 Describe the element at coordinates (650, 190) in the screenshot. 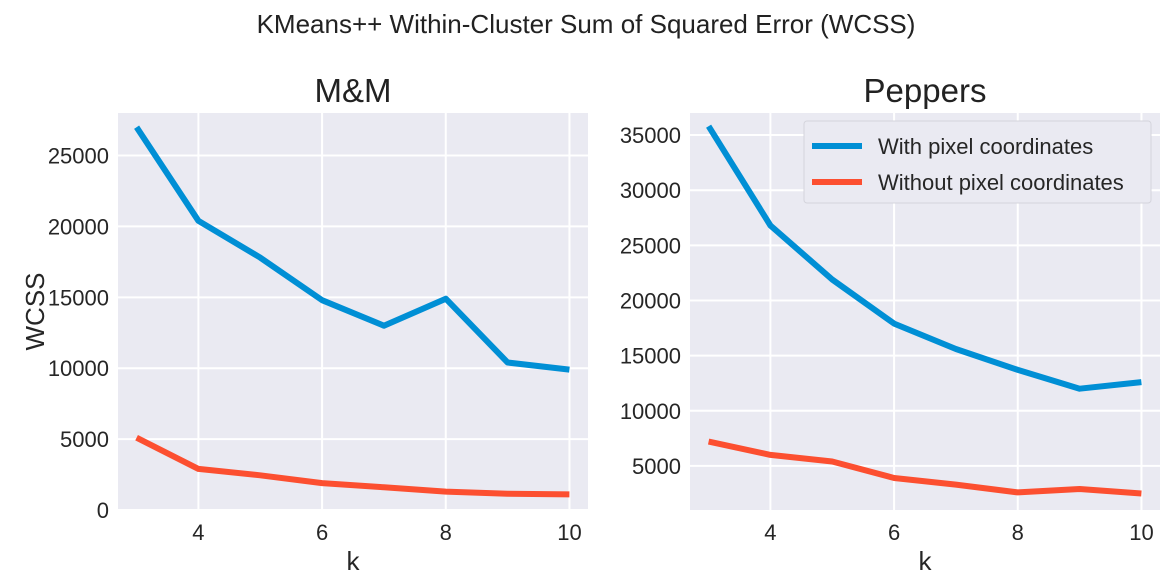

I see `y-tick-label: 30000` at that location.